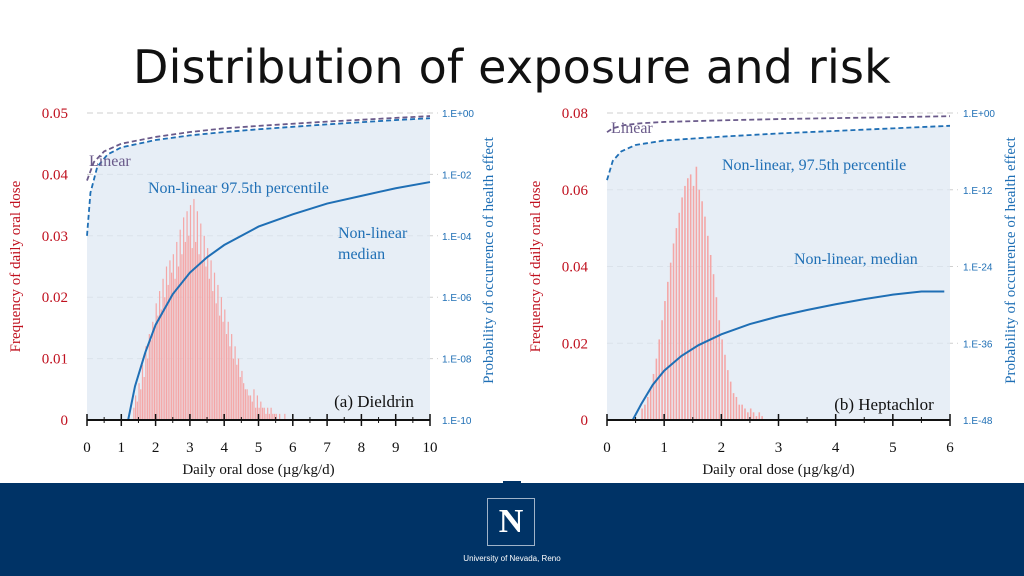 The image size is (1024, 576). I want to click on y-right-tick-label: 1.E-10, so click(457, 421).